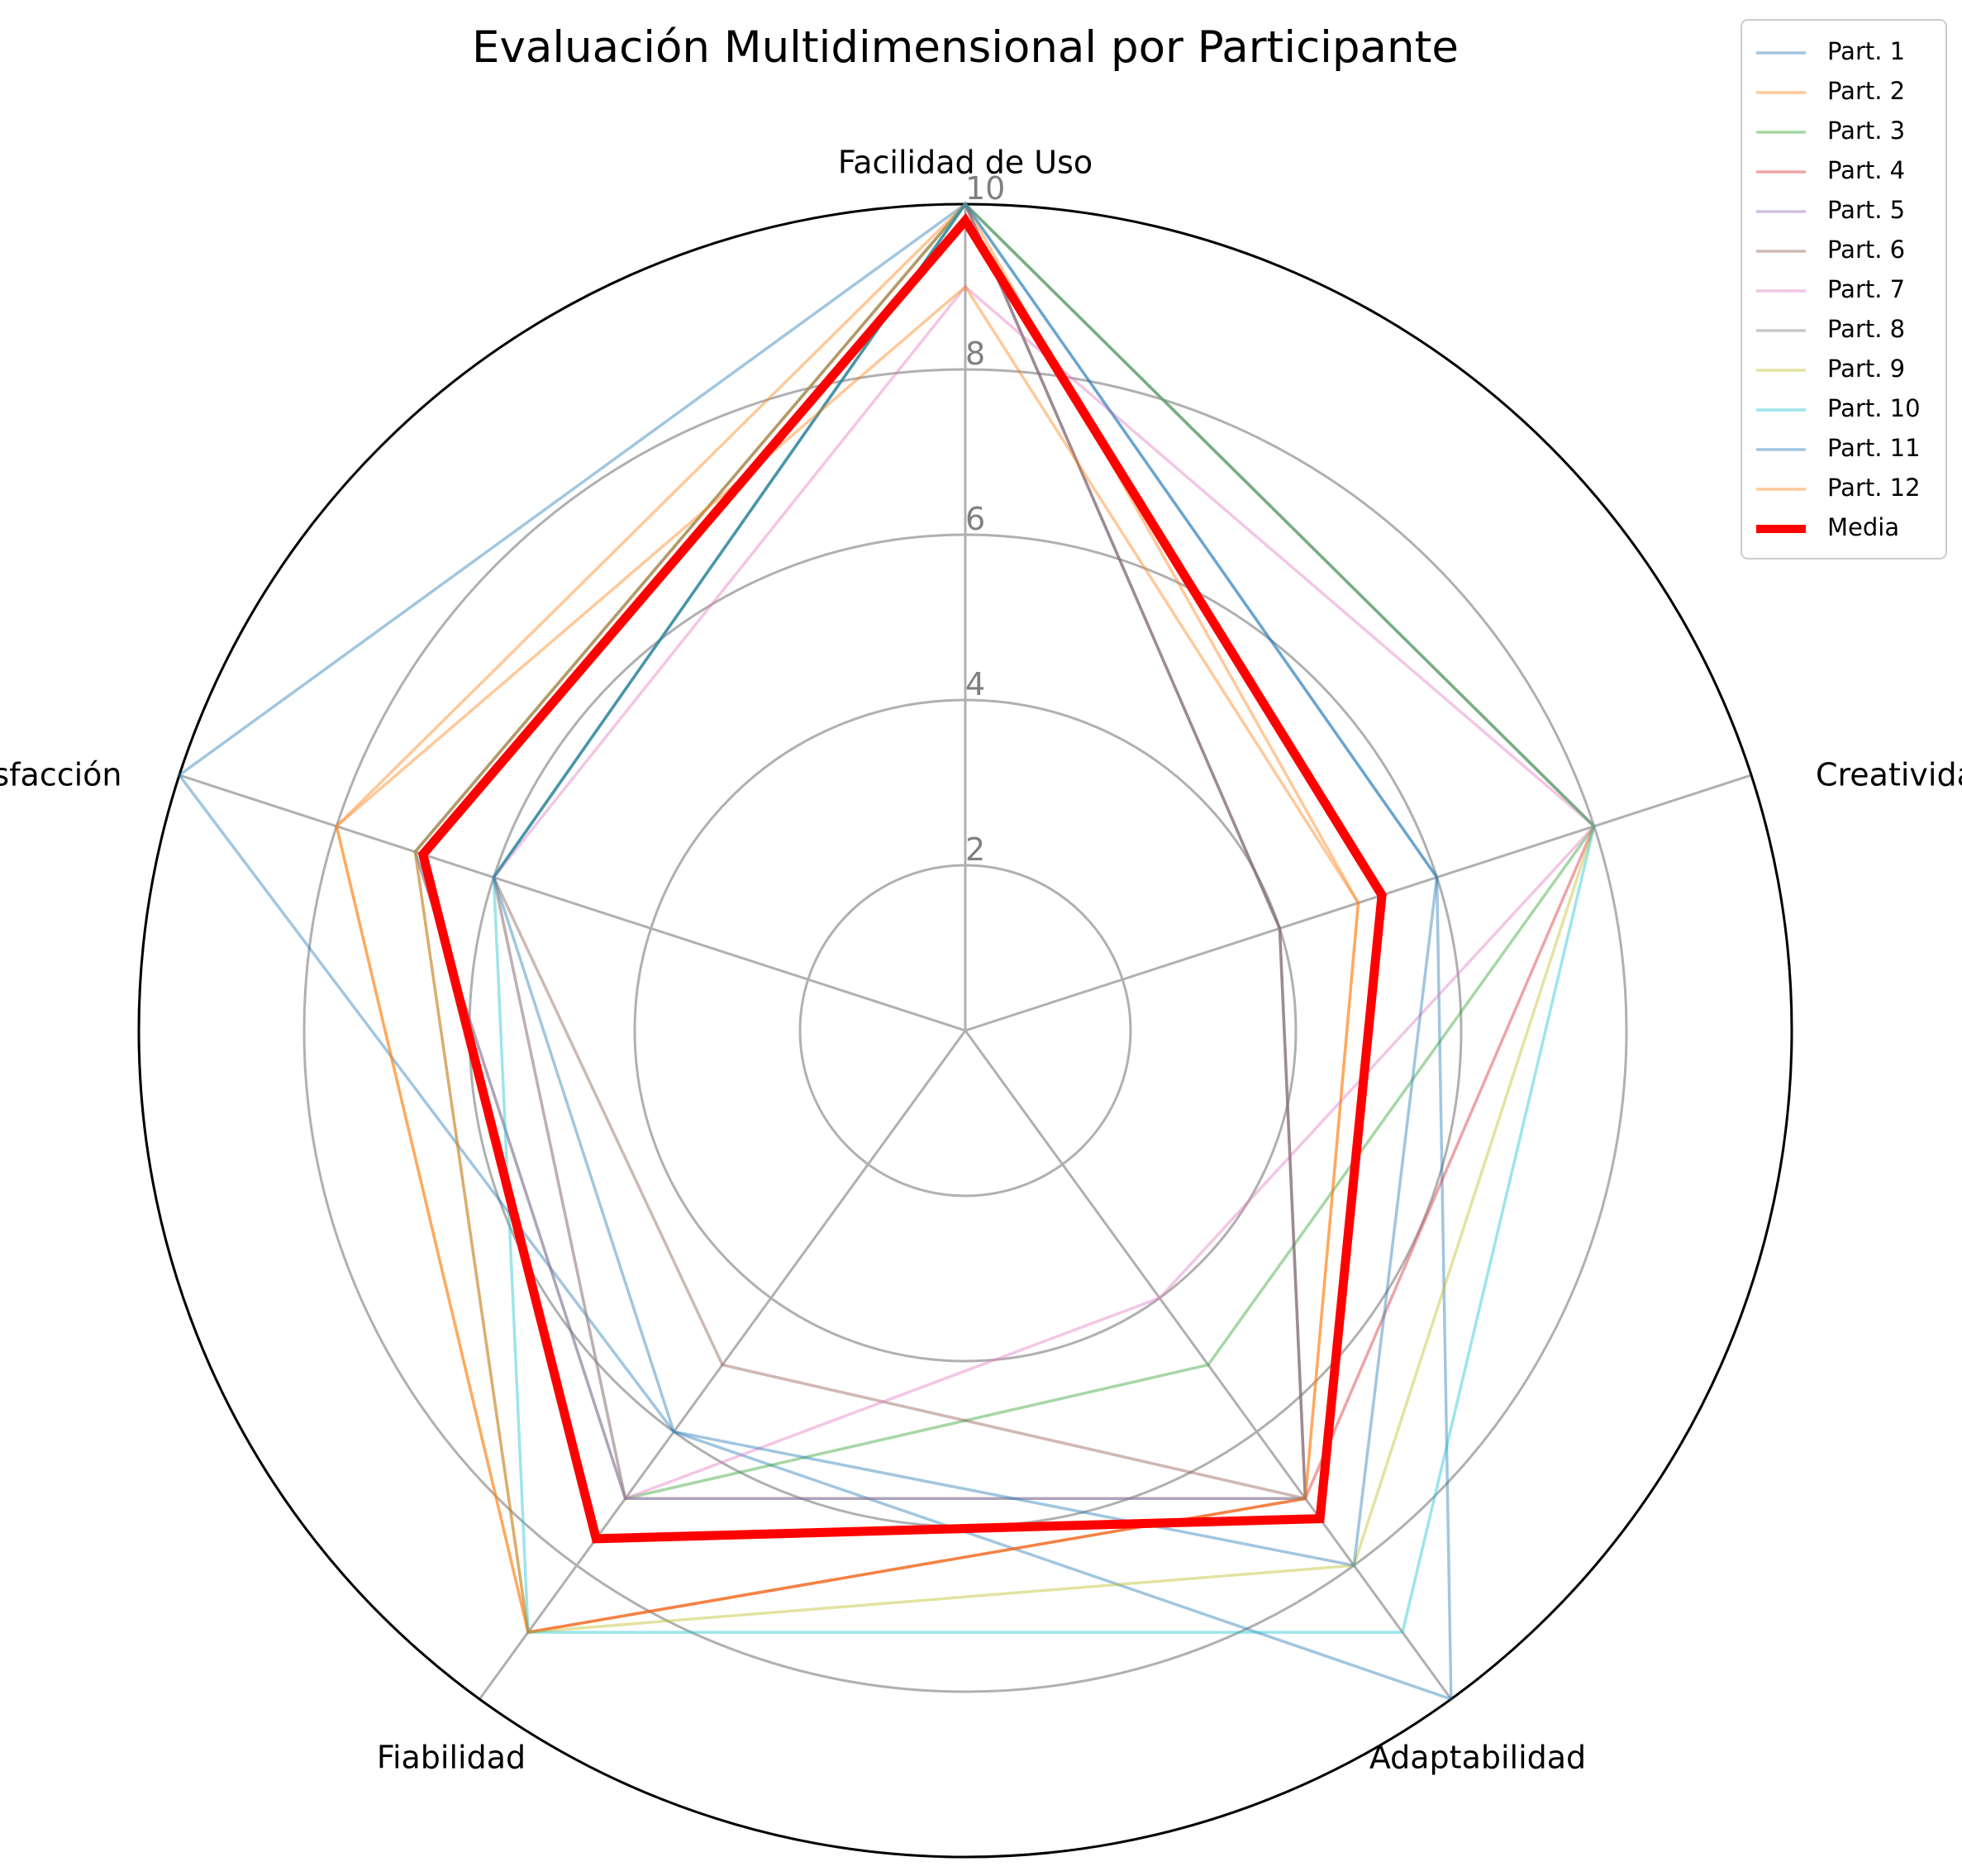 The height and width of the screenshot is (1876, 1962). What do you see at coordinates (1478, 1758) in the screenshot?
I see `axis-label: Adaptabilidad` at bounding box center [1478, 1758].